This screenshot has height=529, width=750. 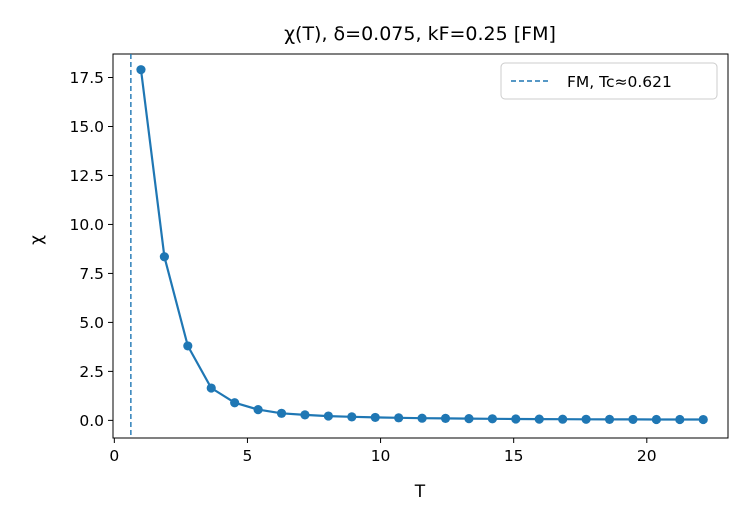 What do you see at coordinates (86, 176) in the screenshot?
I see `y-tick-label: 12.5` at bounding box center [86, 176].